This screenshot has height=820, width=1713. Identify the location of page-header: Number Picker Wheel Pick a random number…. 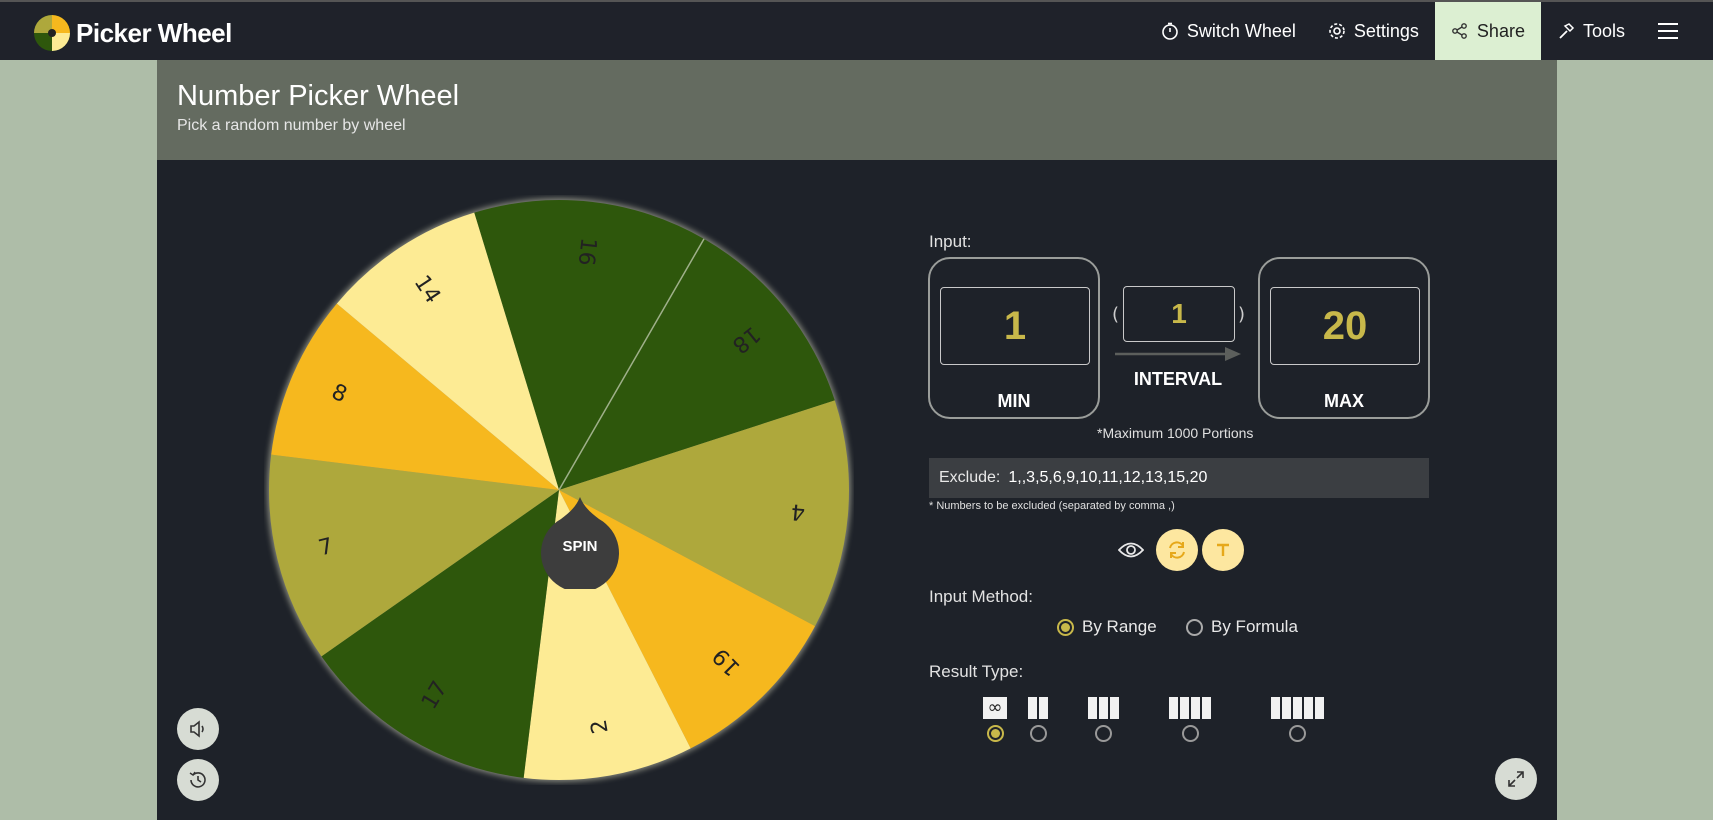
(857, 110).